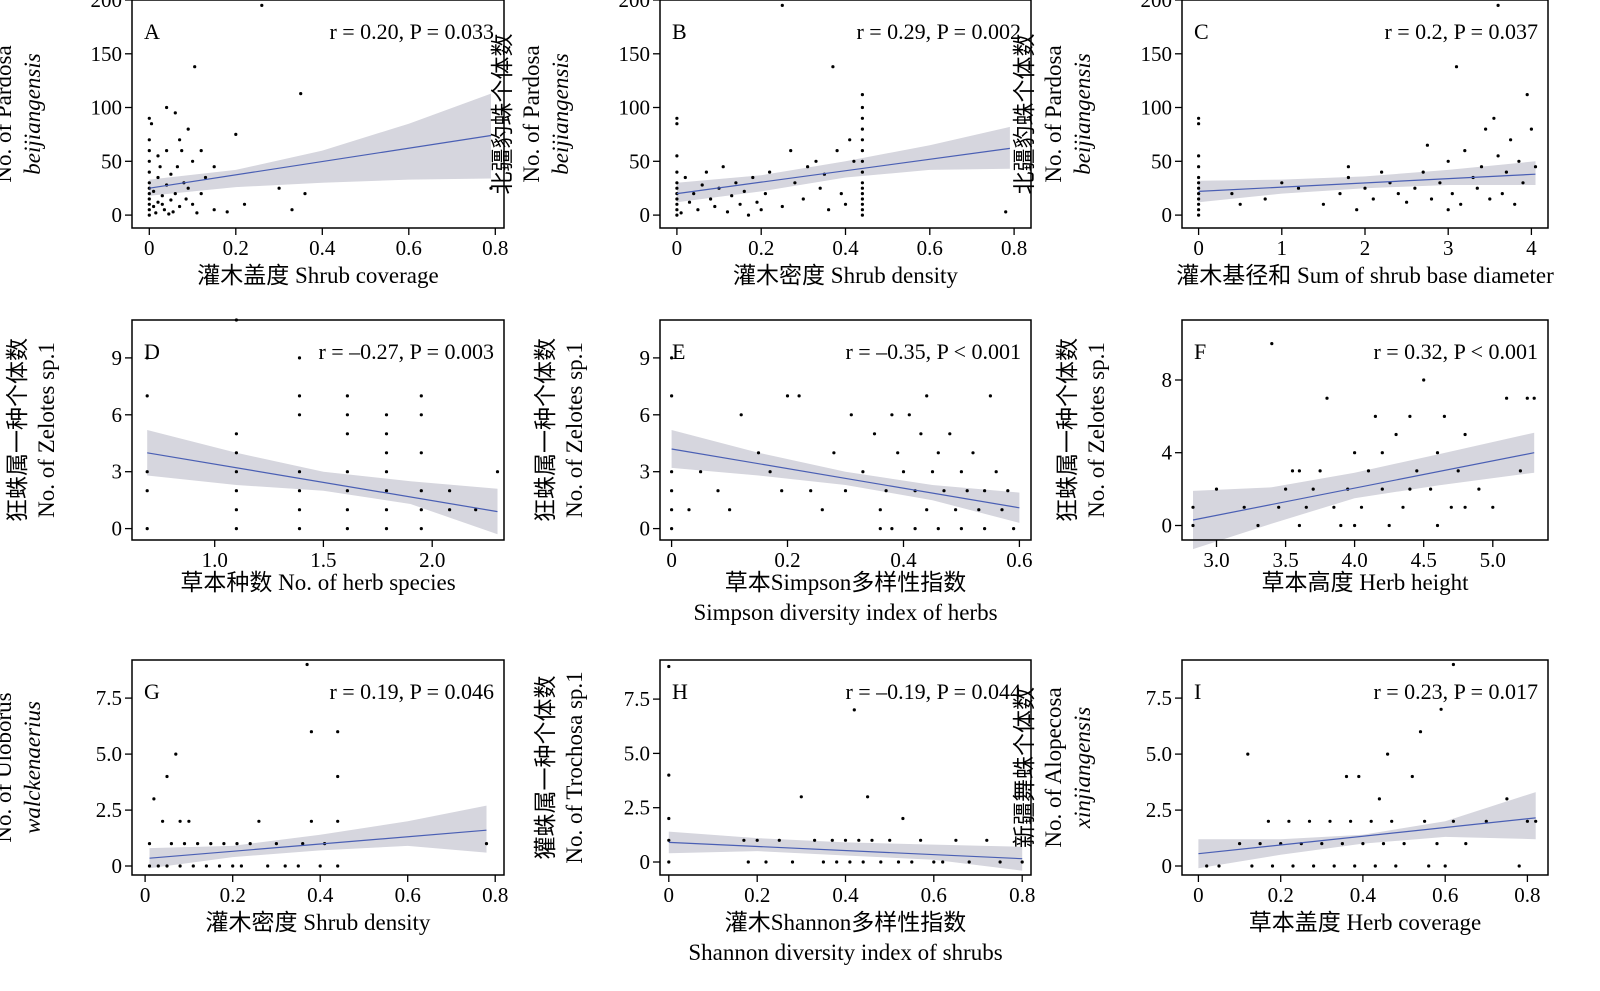 The image size is (1600, 991). I want to click on y-tick-label: 4, so click(1167, 453).